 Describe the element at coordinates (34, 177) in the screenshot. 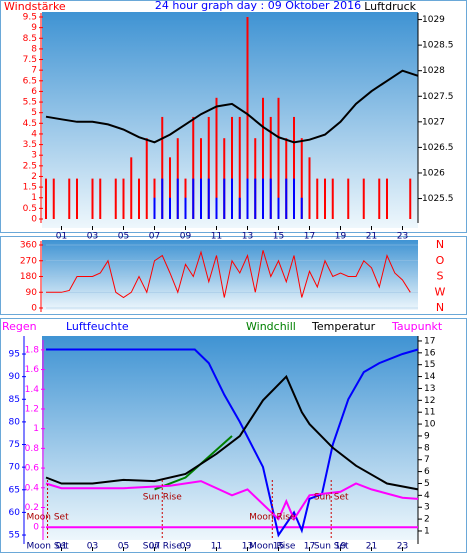

I see `y-tick-label: 2` at that location.